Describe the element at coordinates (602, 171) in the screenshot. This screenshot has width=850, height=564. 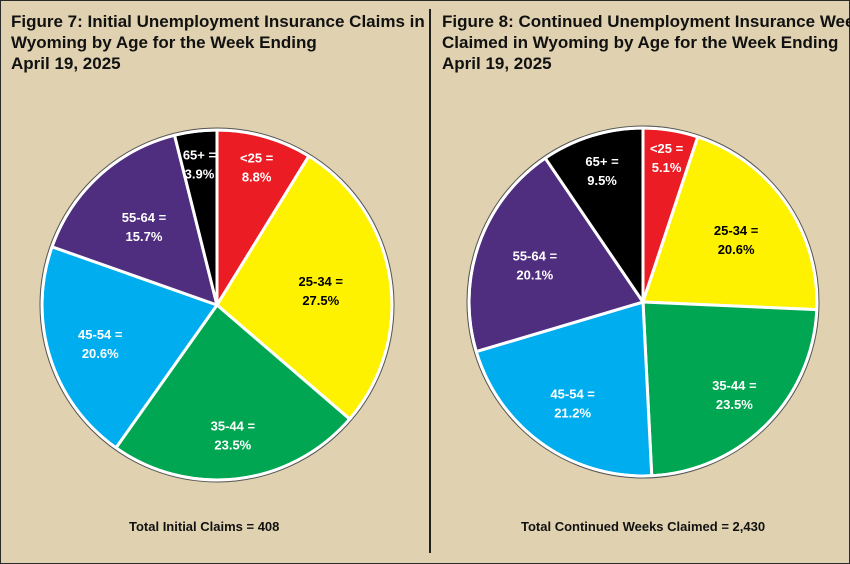
I see `slice-label-65-plus: 65+ = 9.5%` at that location.